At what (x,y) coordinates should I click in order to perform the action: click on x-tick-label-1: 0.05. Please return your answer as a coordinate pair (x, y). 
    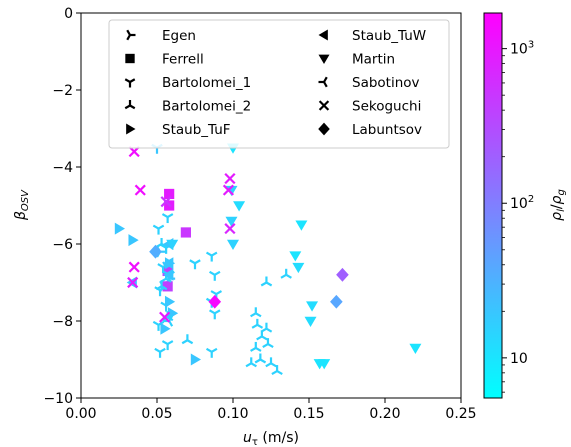
    Looking at the image, I should click on (156, 414).